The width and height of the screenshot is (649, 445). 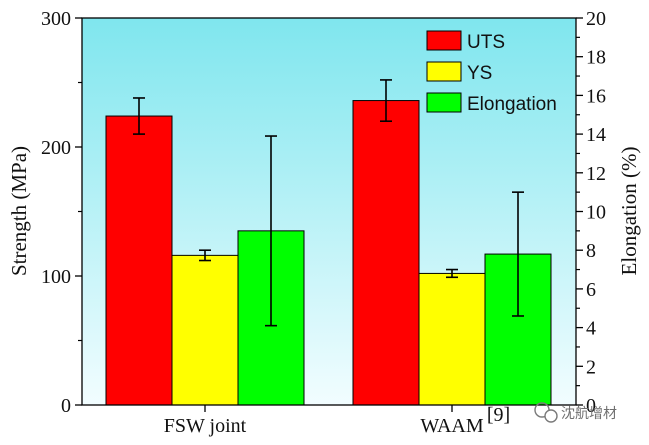 I want to click on error-bar-elongation-fsw-joint, so click(x=271, y=231).